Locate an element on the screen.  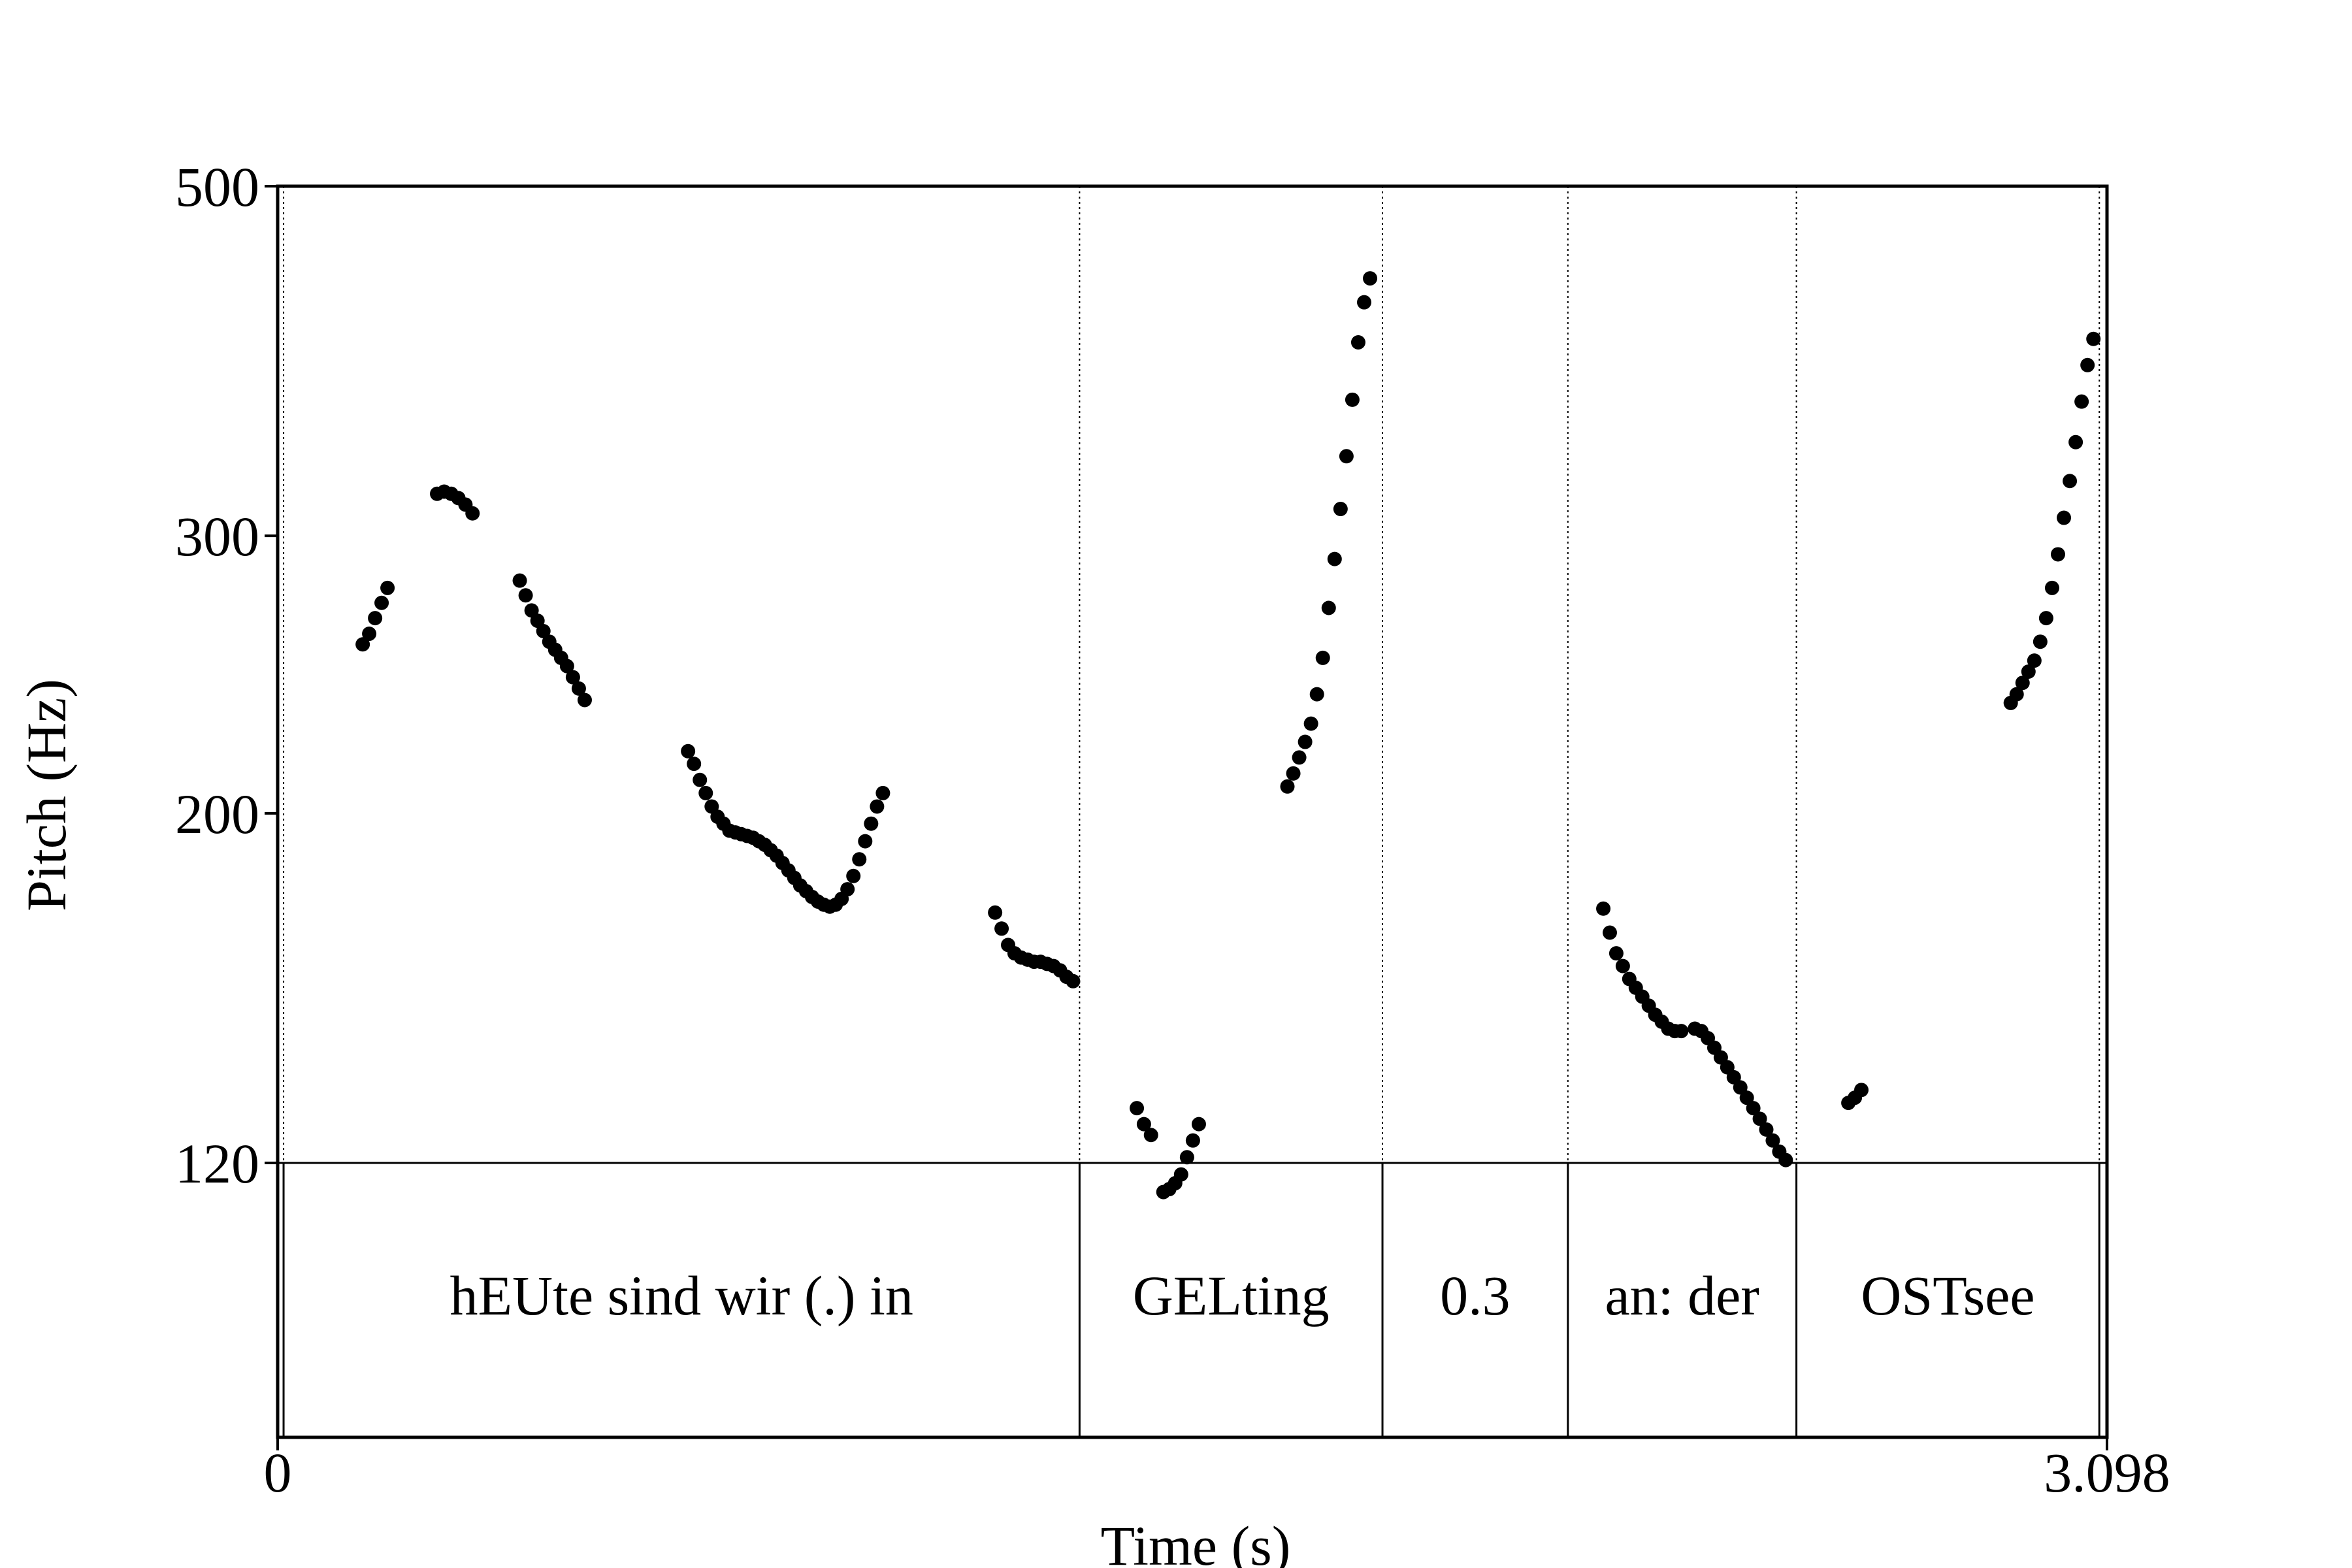
y-axis-ticks: 500 300 200 120 is located at coordinates (226, 675).